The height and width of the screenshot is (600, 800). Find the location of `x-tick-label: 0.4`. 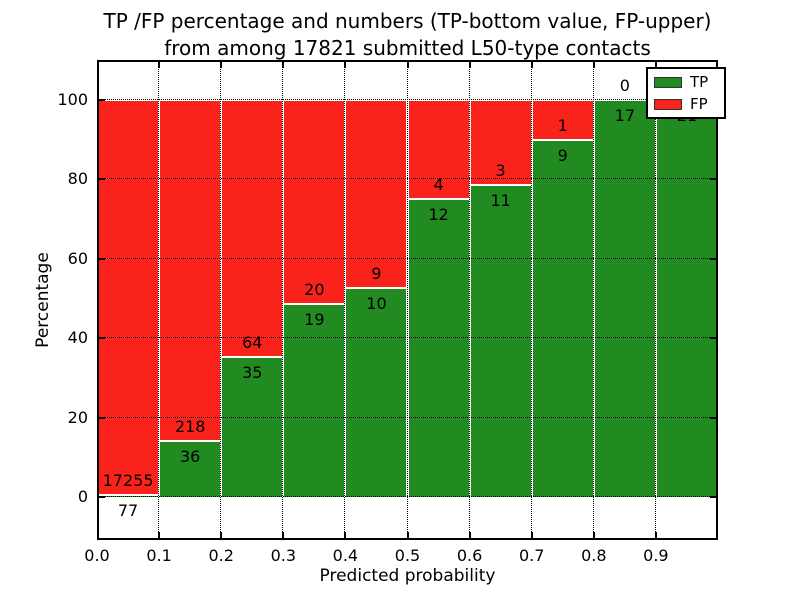

x-tick-label: 0.4 is located at coordinates (345, 555).